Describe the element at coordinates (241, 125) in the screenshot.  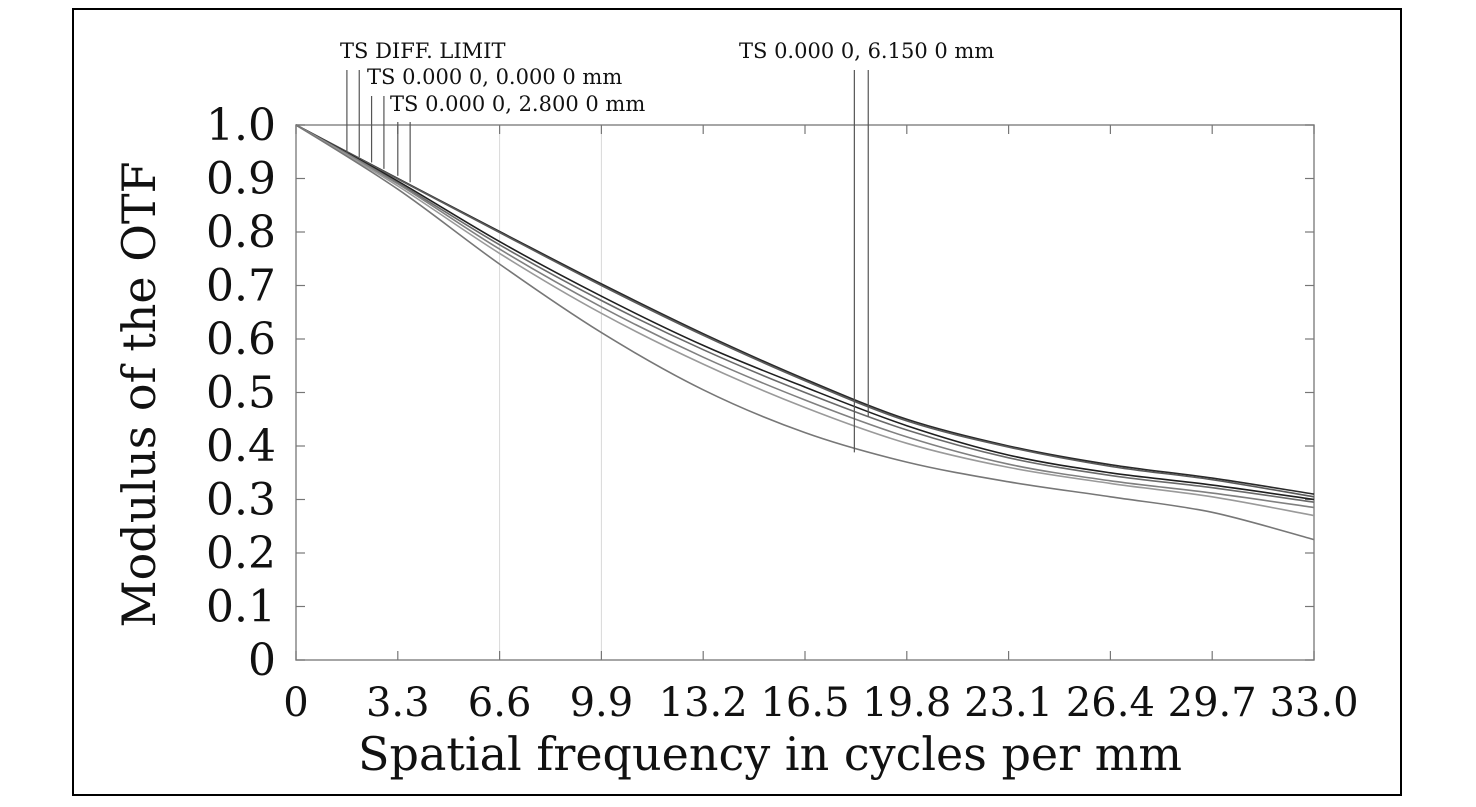
I see `y-tick-label: 1.0` at that location.